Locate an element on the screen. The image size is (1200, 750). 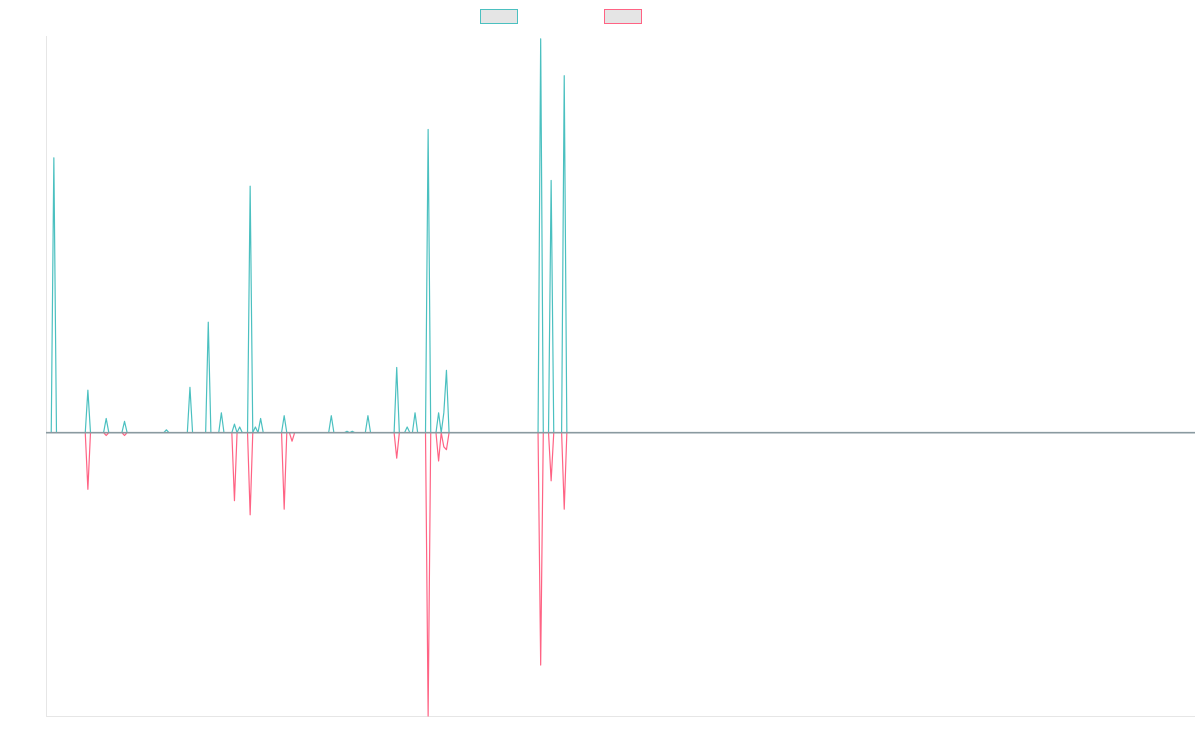
legend-item-teal is located at coordinates (499, 16).